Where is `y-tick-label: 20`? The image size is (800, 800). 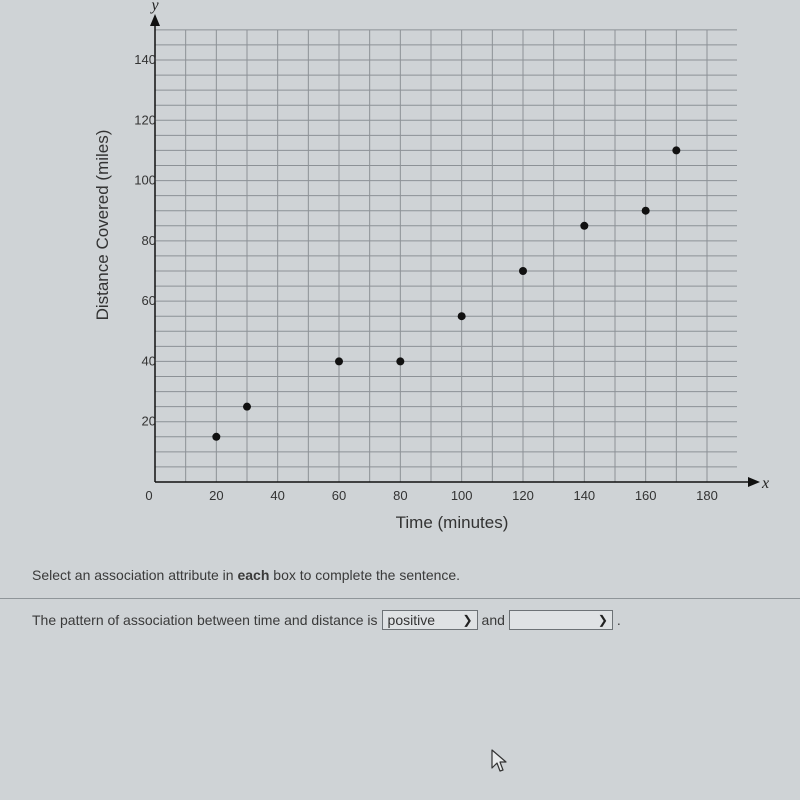
y-tick-label: 20 is located at coordinates (149, 421).